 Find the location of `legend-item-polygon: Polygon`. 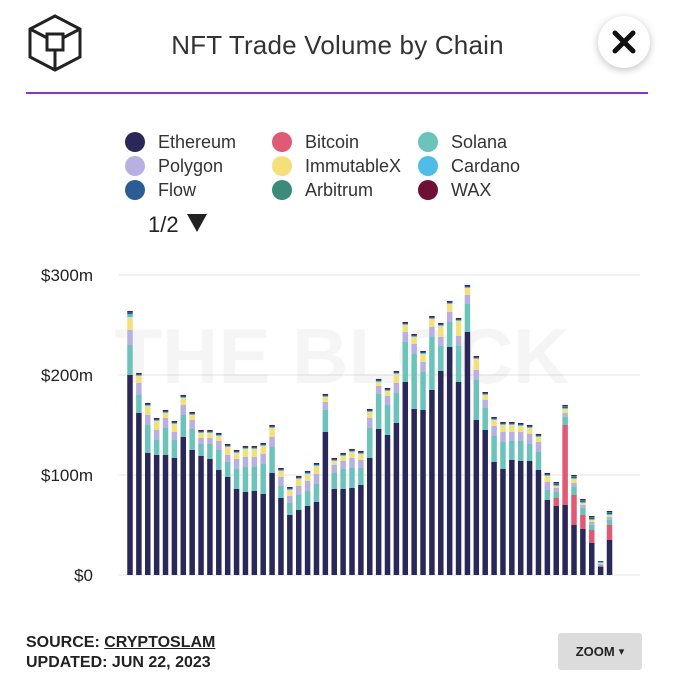

legend-item-polygon: Polygon is located at coordinates (174, 166).